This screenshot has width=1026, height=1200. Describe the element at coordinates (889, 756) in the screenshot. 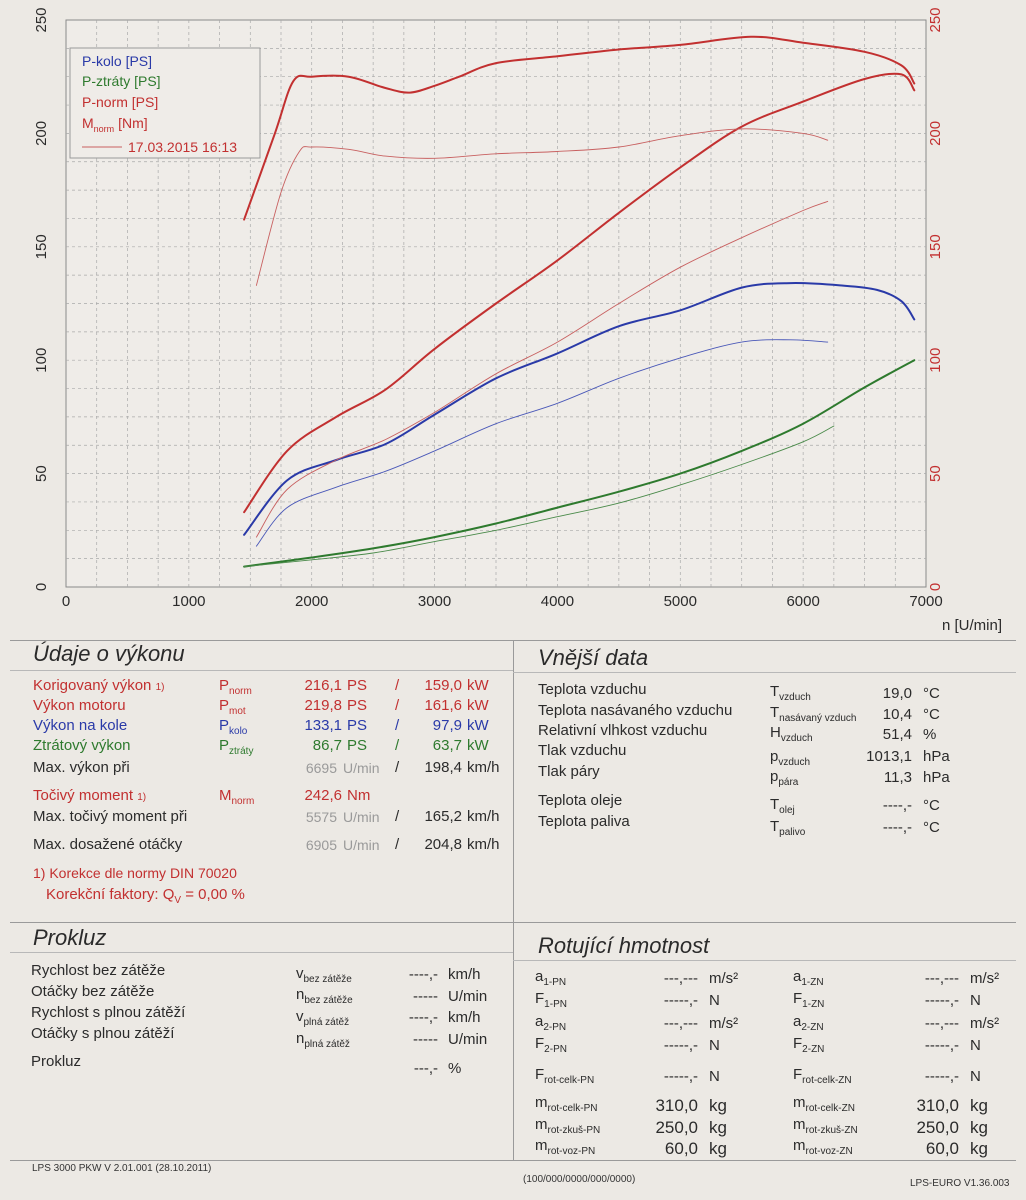

I see `ext-value: 1013,1` at that location.